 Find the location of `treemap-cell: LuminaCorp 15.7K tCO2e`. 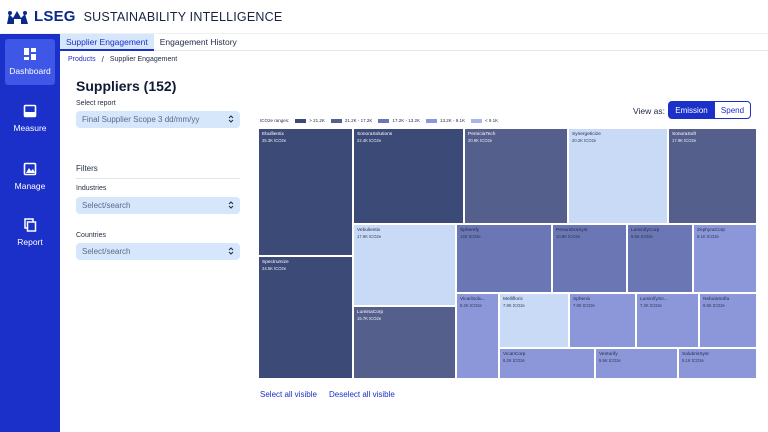

treemap-cell: LuminaCorp 15.7K tCO2e is located at coordinates (404, 342).